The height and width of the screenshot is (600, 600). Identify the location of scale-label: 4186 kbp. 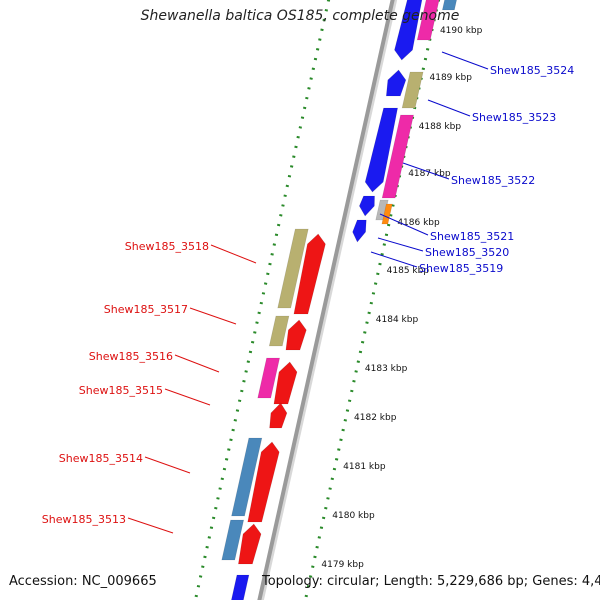
(418, 223).